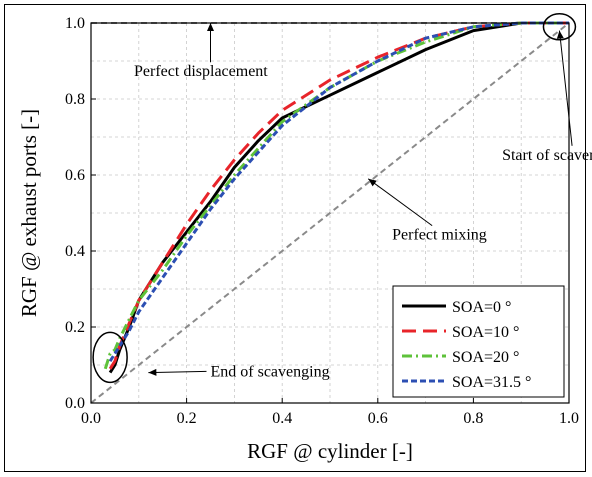  I want to click on legend: SOA=0 ° SOA=10 ° SOA=20 ° SOA=31.5 °, so click(478, 341).